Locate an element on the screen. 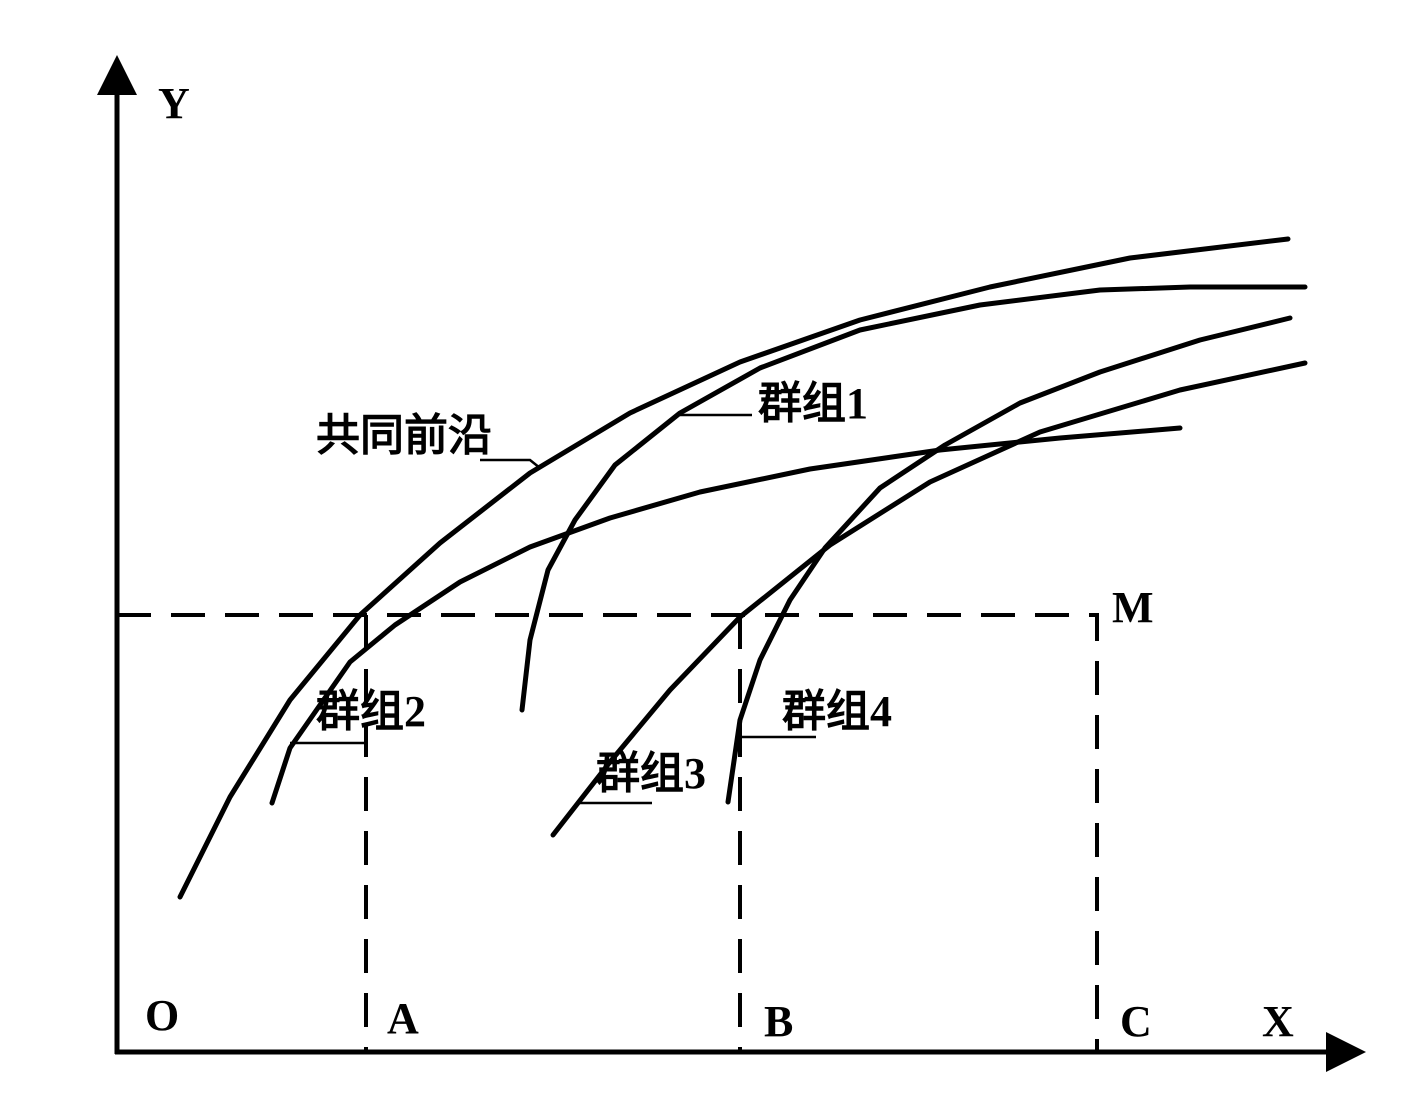 This screenshot has height=1108, width=1417. x-arrow is located at coordinates (1346, 1052).